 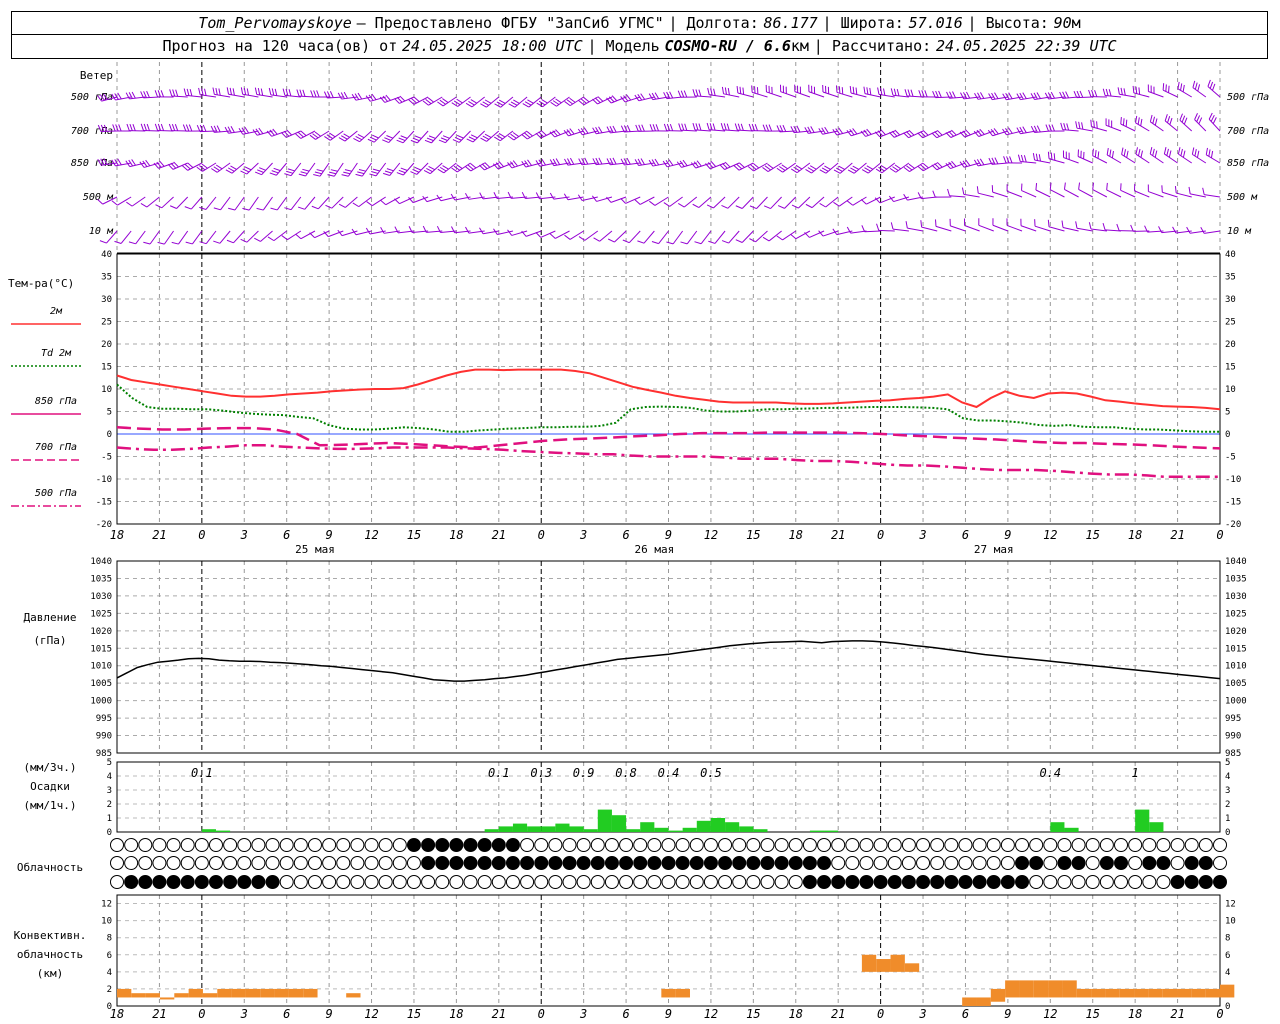 I want to click on precip-total-label: 0.1, so click(x=202, y=773).